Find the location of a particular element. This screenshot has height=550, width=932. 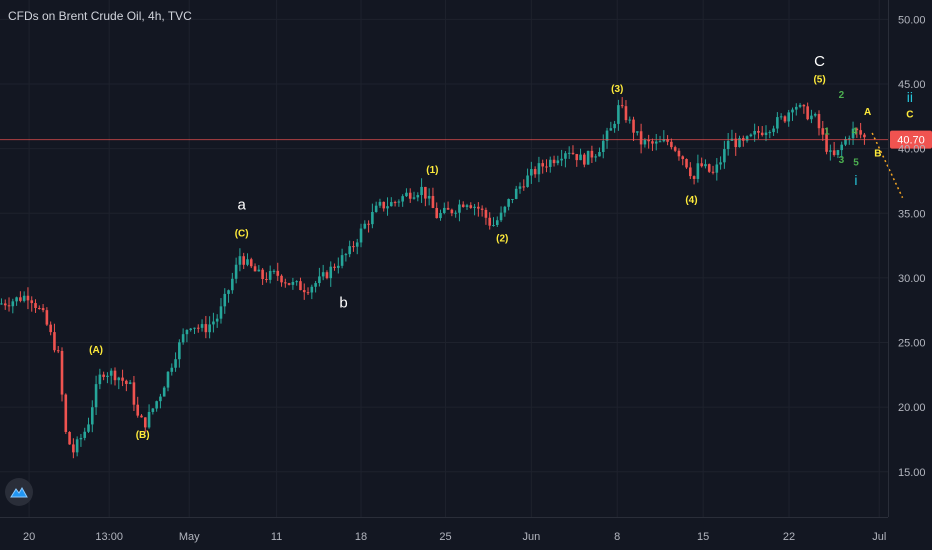

y-tick-label: 45.00 is located at coordinates (912, 85).